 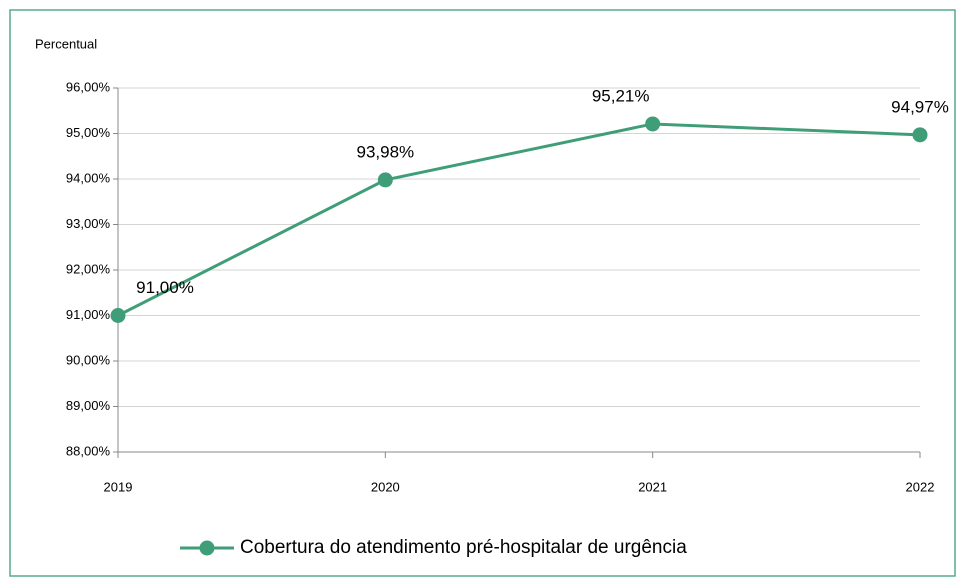 What do you see at coordinates (920, 106) in the screenshot?
I see `data-label: 94,97%` at bounding box center [920, 106].